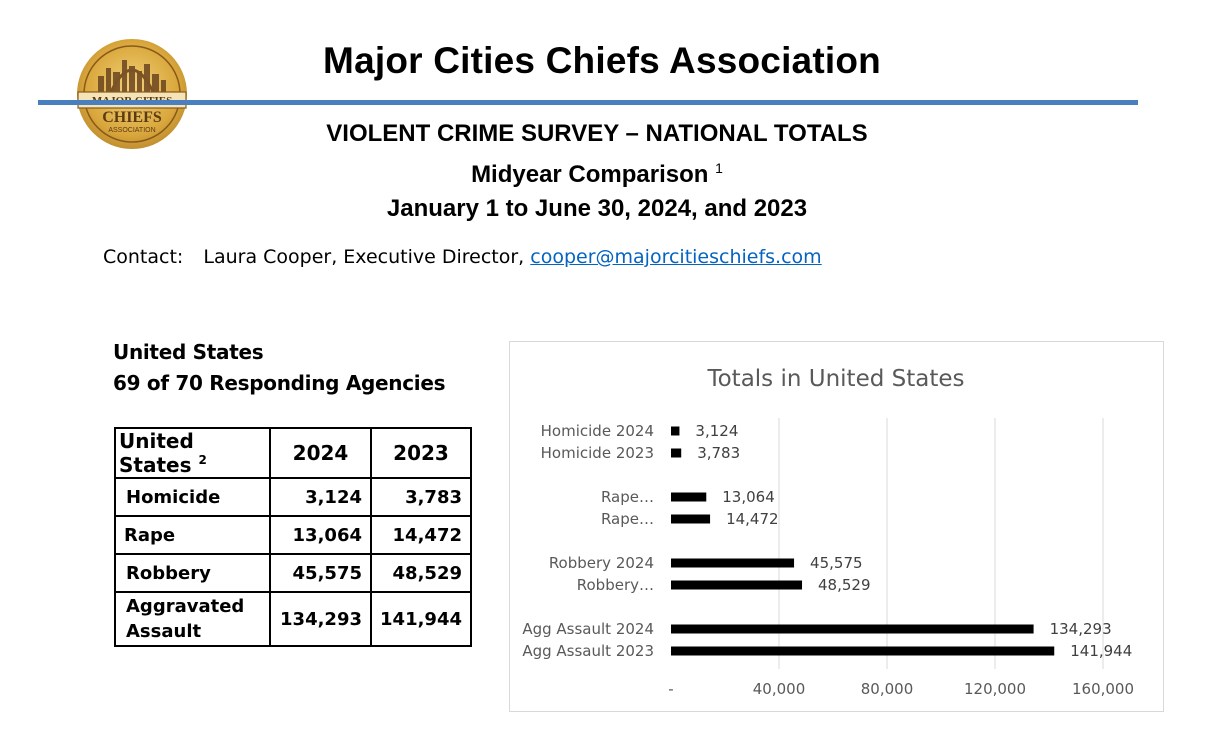  I want to click on chart-x-tick-label: 40,000, so click(779, 689).